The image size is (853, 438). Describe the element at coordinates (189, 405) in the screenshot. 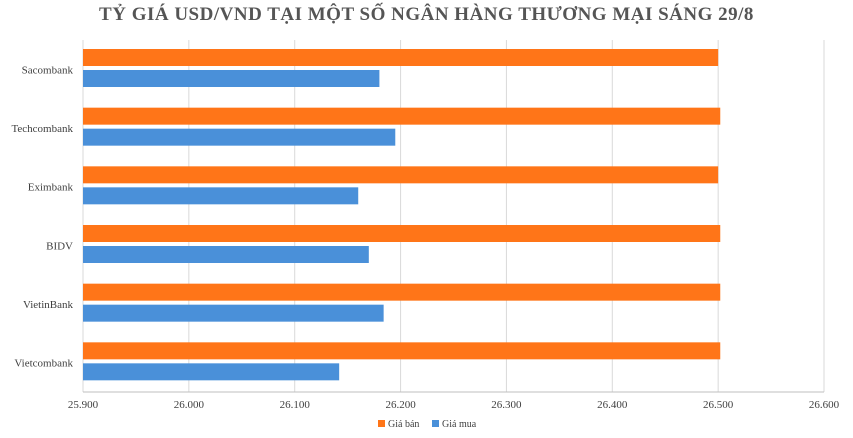

I see `x-tick-label: 26.000` at that location.